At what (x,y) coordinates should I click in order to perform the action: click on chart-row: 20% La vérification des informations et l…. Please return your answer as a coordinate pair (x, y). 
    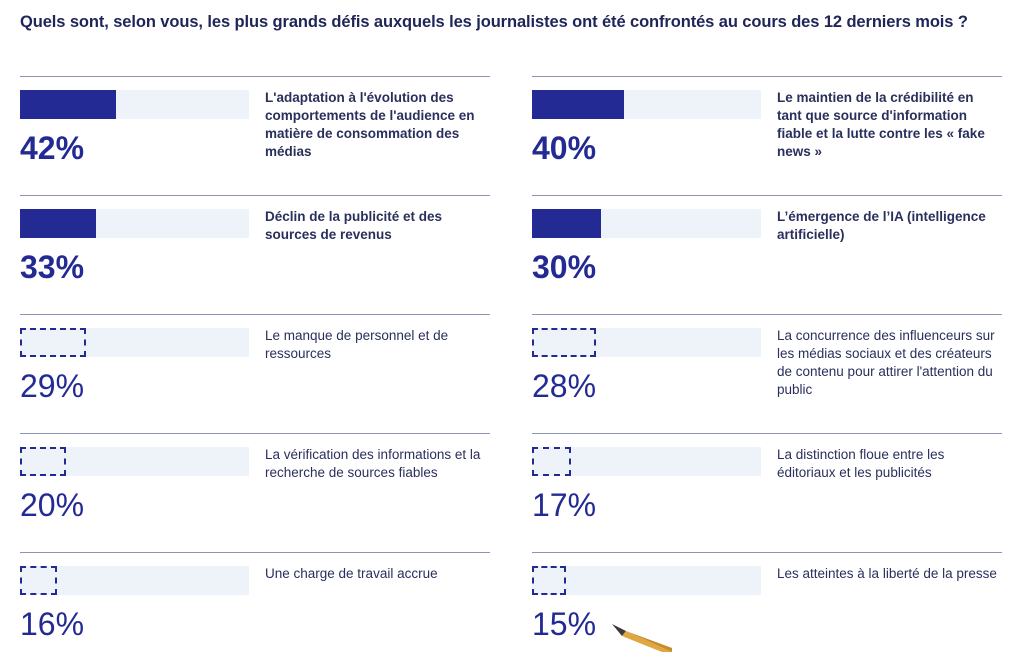
    Looking at the image, I should click on (255, 492).